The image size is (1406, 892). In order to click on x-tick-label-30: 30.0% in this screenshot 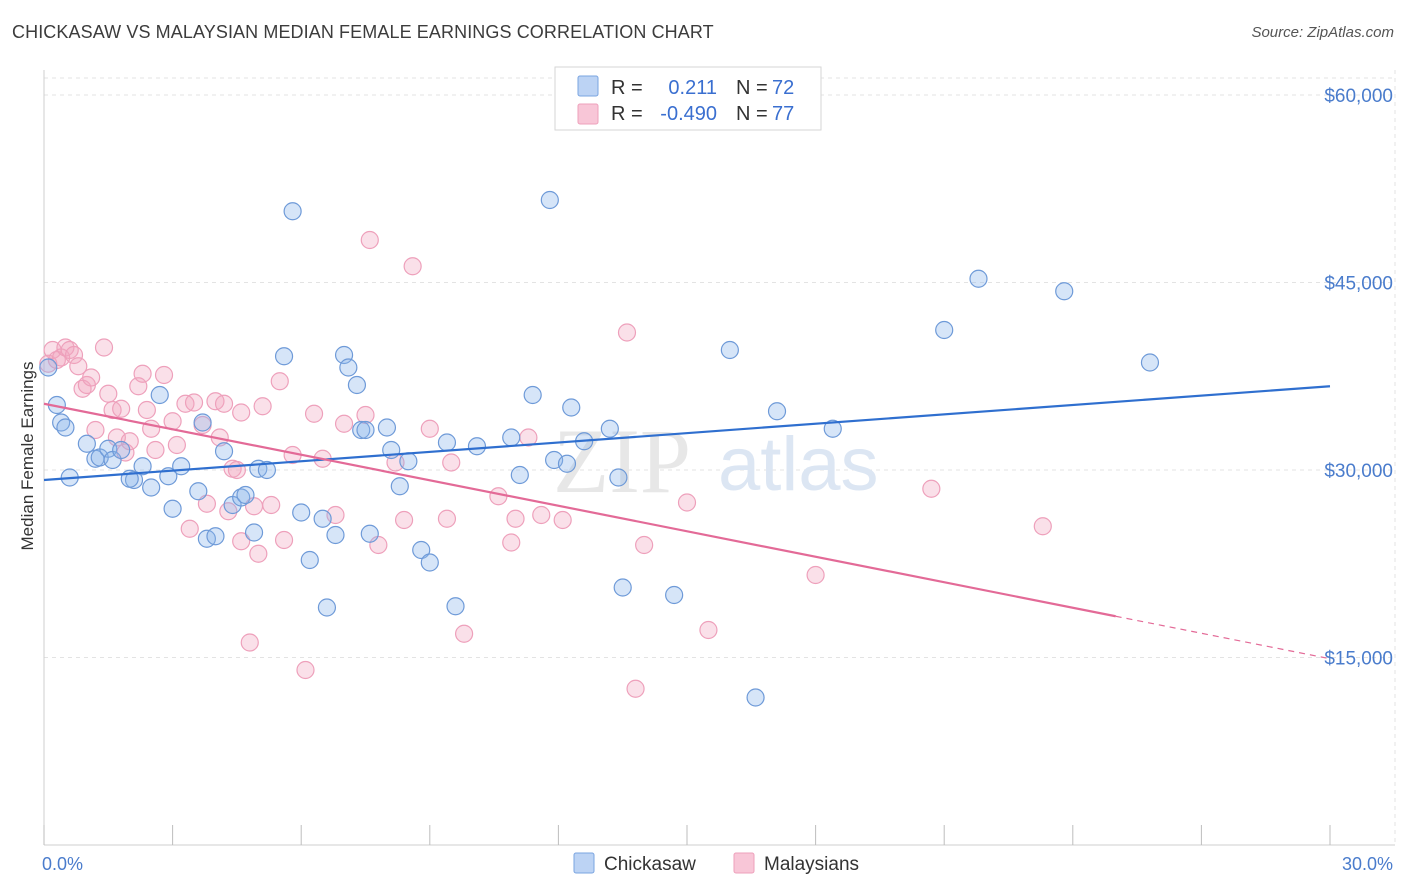, I will do `click(1367, 864)`.